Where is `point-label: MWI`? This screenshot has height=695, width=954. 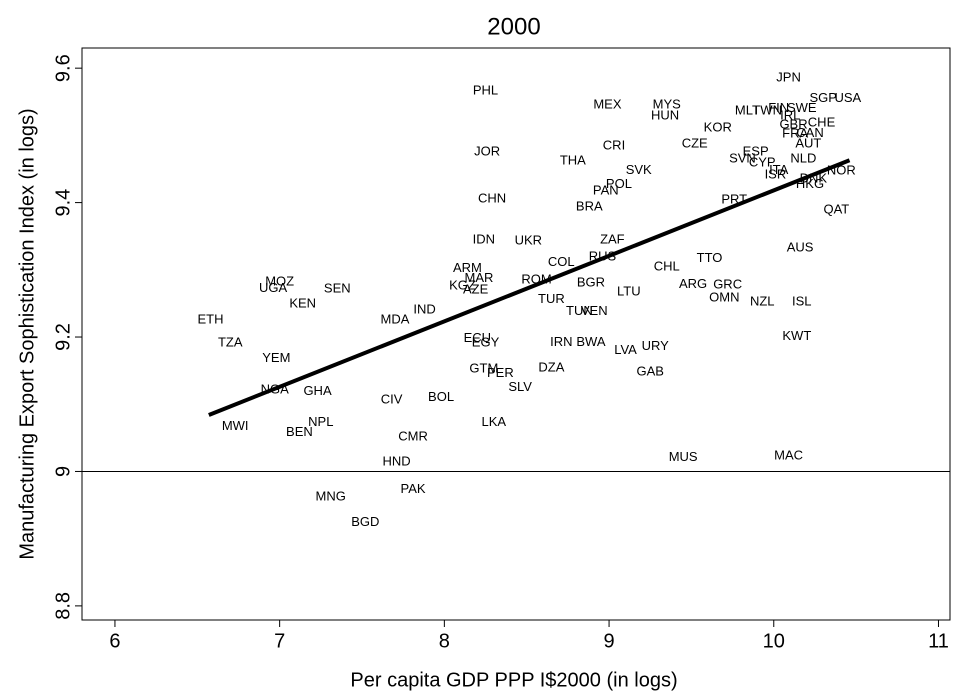 point-label: MWI is located at coordinates (235, 425).